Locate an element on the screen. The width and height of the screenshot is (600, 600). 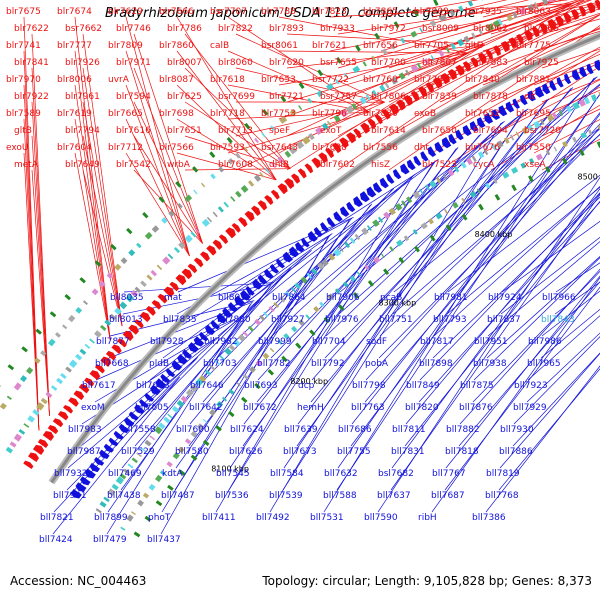
reverse-gene-label: bll7876 is located at coordinates (476, 408).